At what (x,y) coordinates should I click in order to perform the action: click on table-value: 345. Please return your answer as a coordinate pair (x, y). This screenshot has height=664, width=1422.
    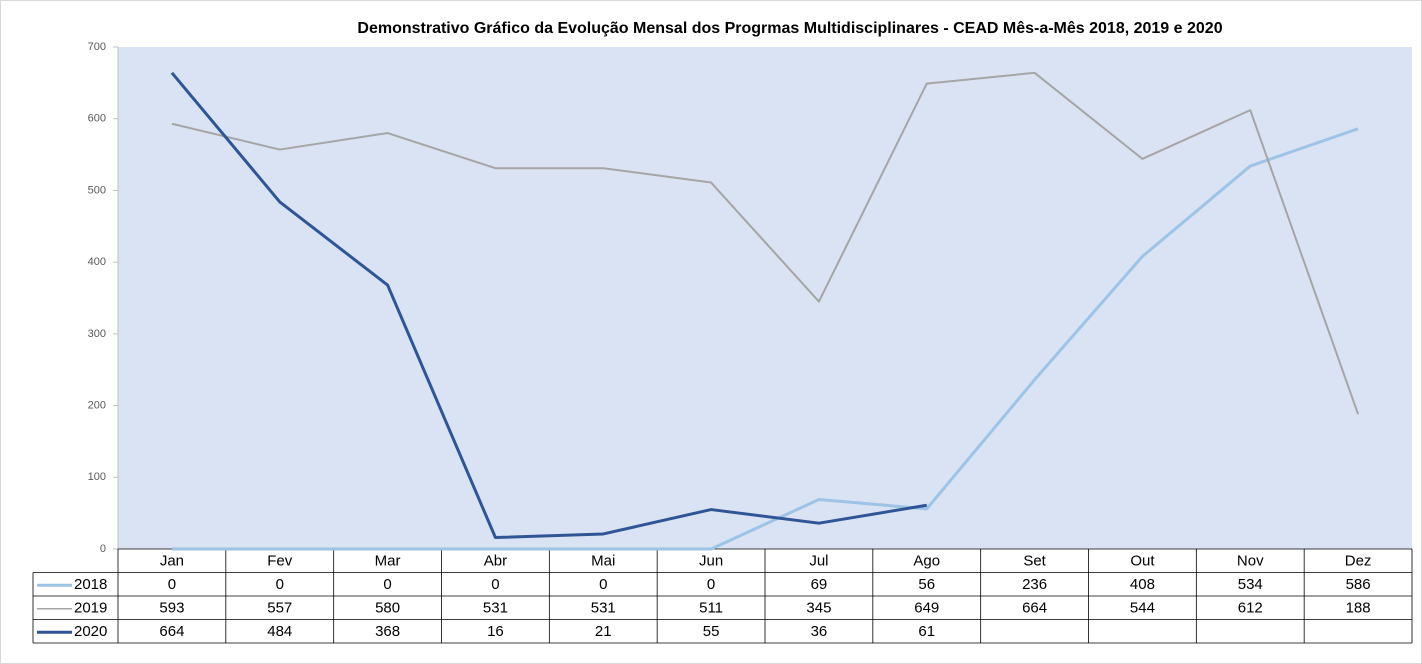
    Looking at the image, I should click on (818, 608).